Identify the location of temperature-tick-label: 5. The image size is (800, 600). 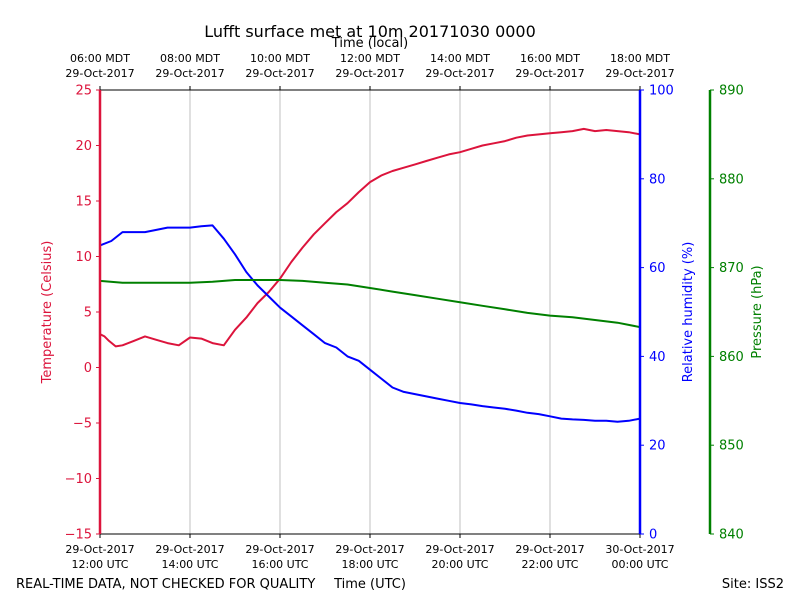
(88, 313).